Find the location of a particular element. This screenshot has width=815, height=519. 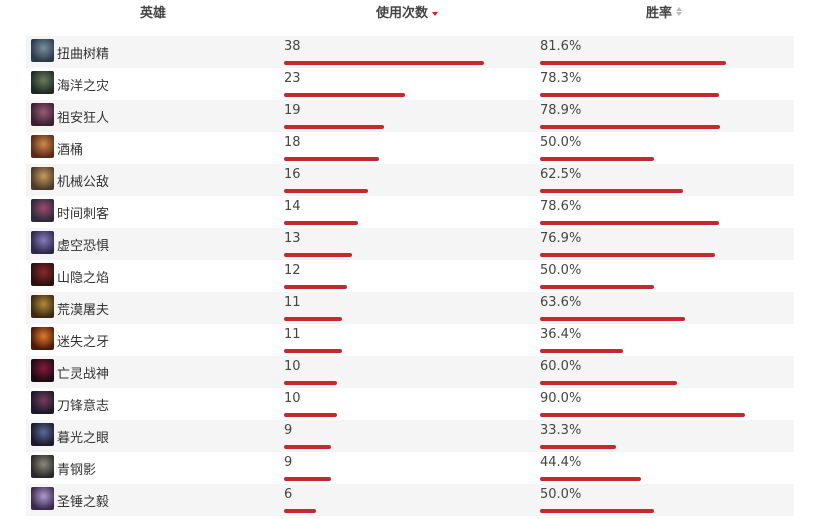

hero-name: 圣锤之毅 is located at coordinates (83, 502).